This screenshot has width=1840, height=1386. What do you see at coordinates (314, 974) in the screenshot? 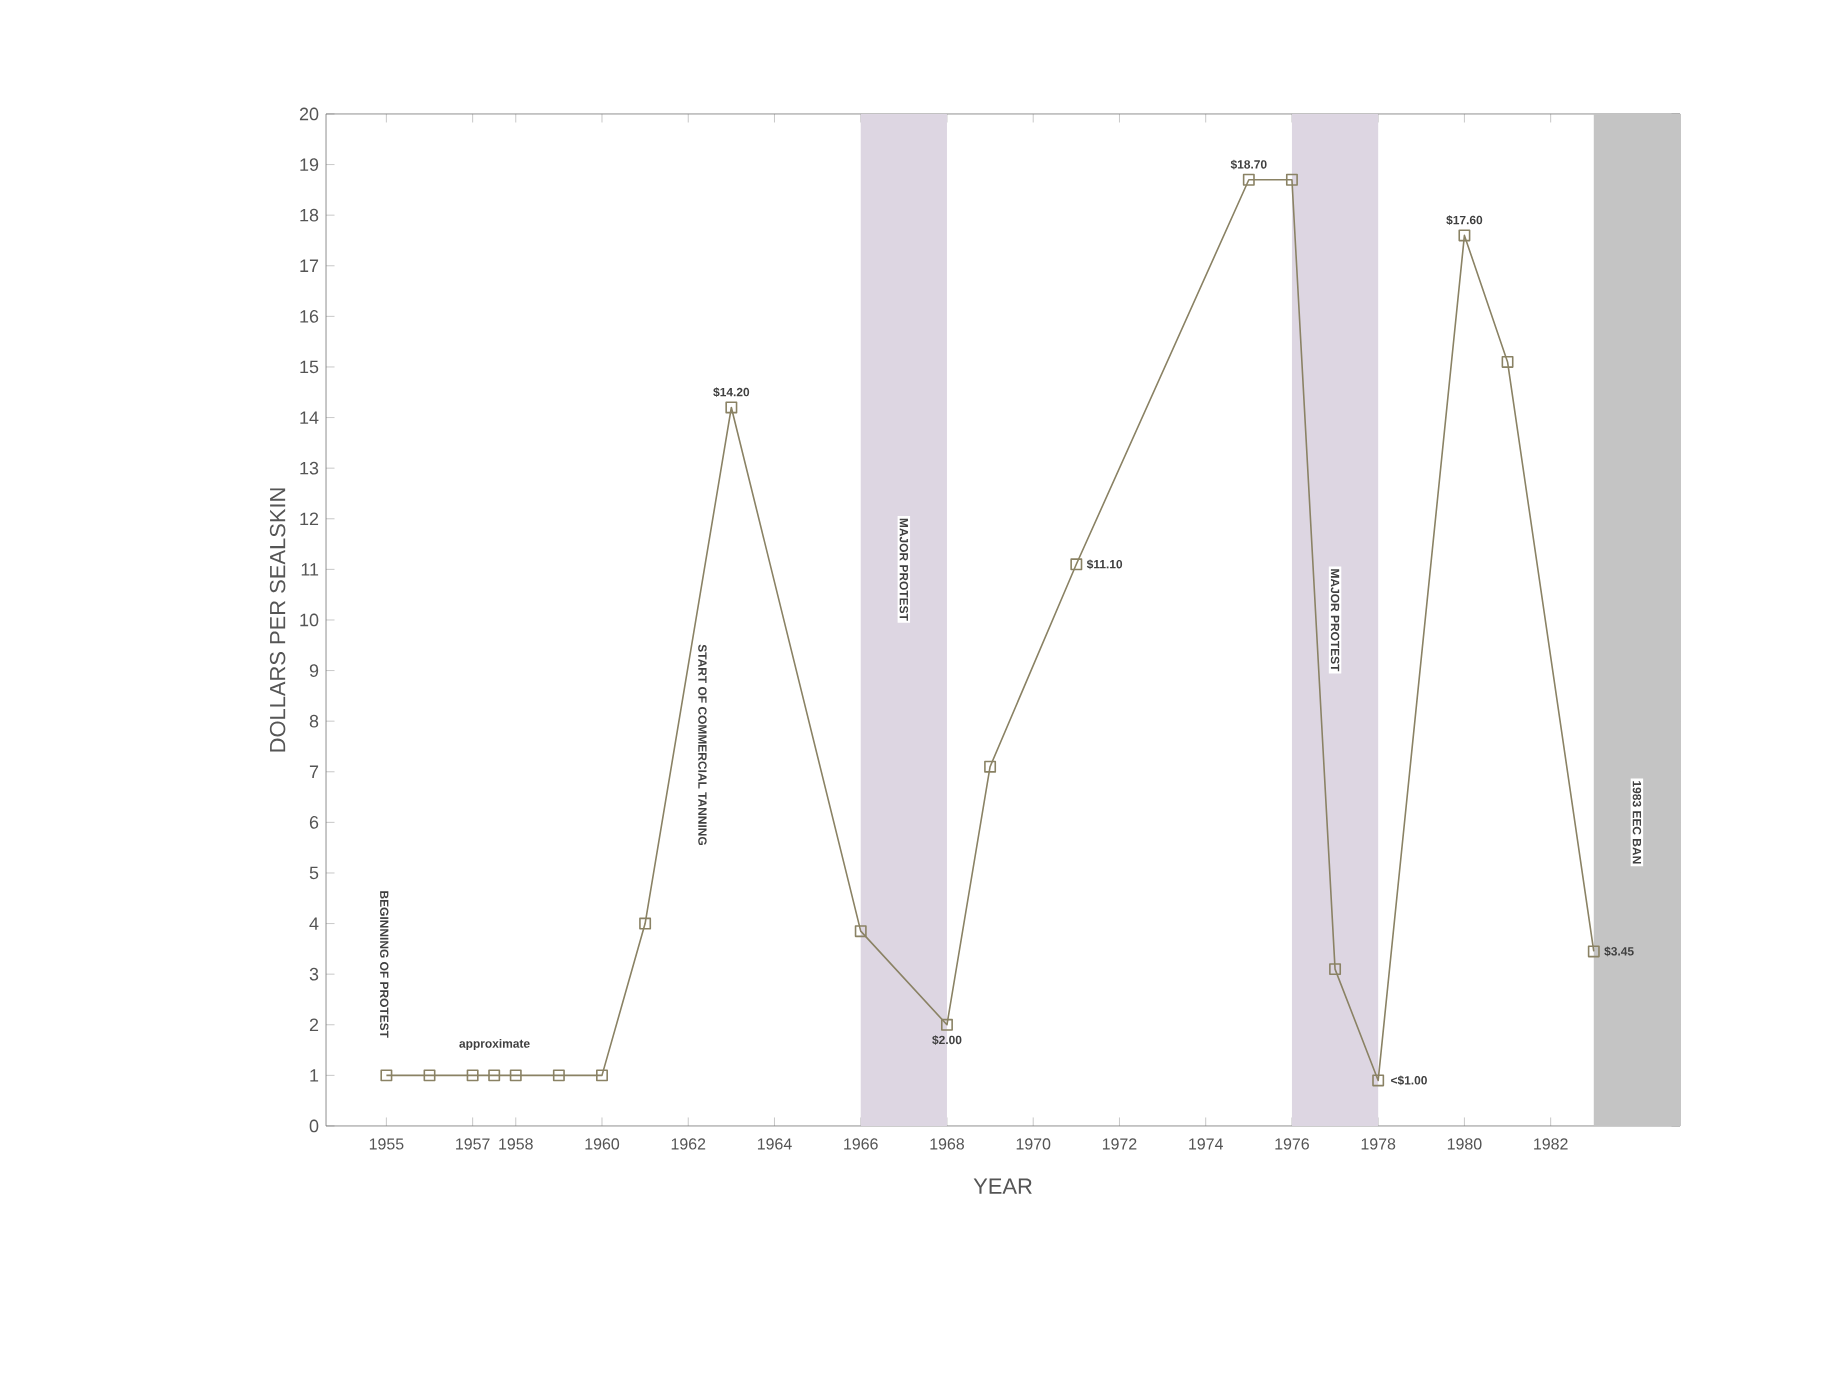
I see `y-tick-label: 3` at bounding box center [314, 974].